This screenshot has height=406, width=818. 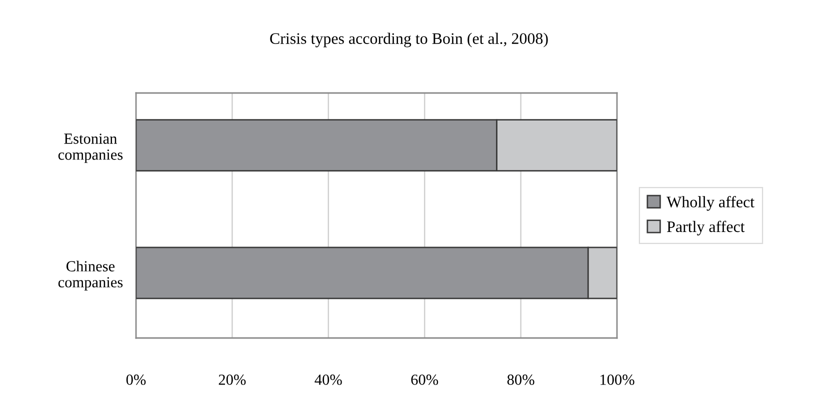 I want to click on legend-label: Partly affect, so click(x=706, y=228).